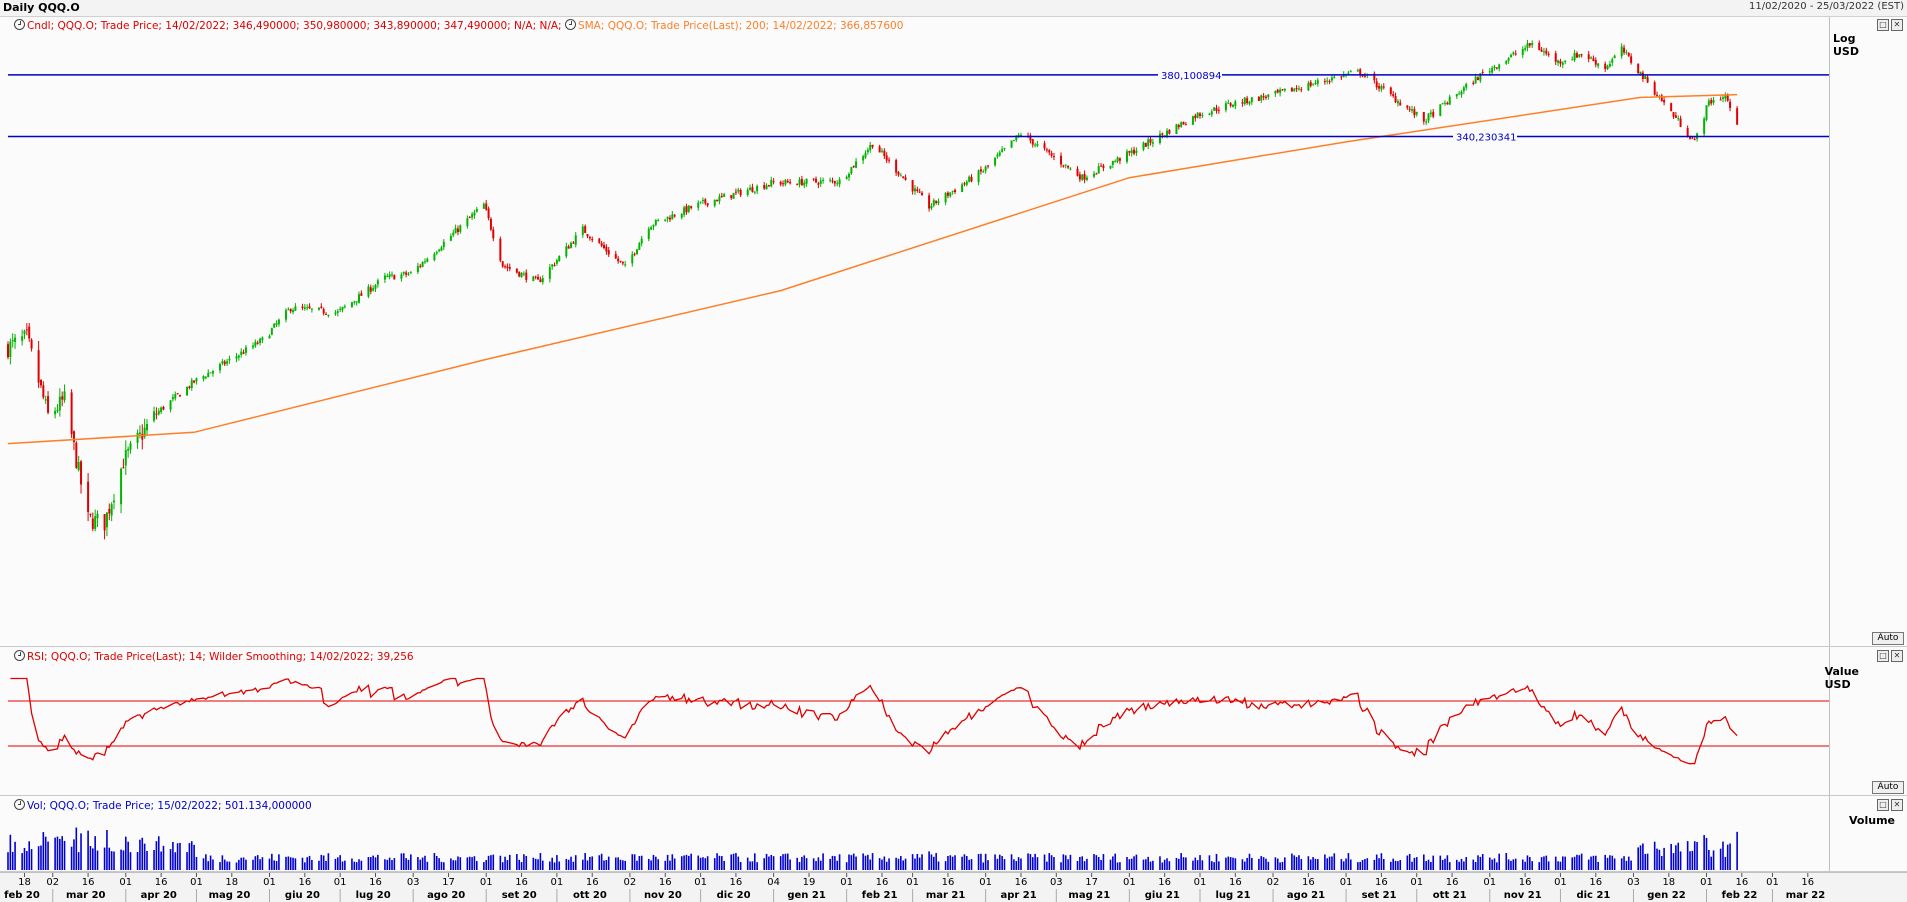 This screenshot has width=1907, height=902. Describe the element at coordinates (413, 882) in the screenshot. I see `time-tick-day: 03` at that location.